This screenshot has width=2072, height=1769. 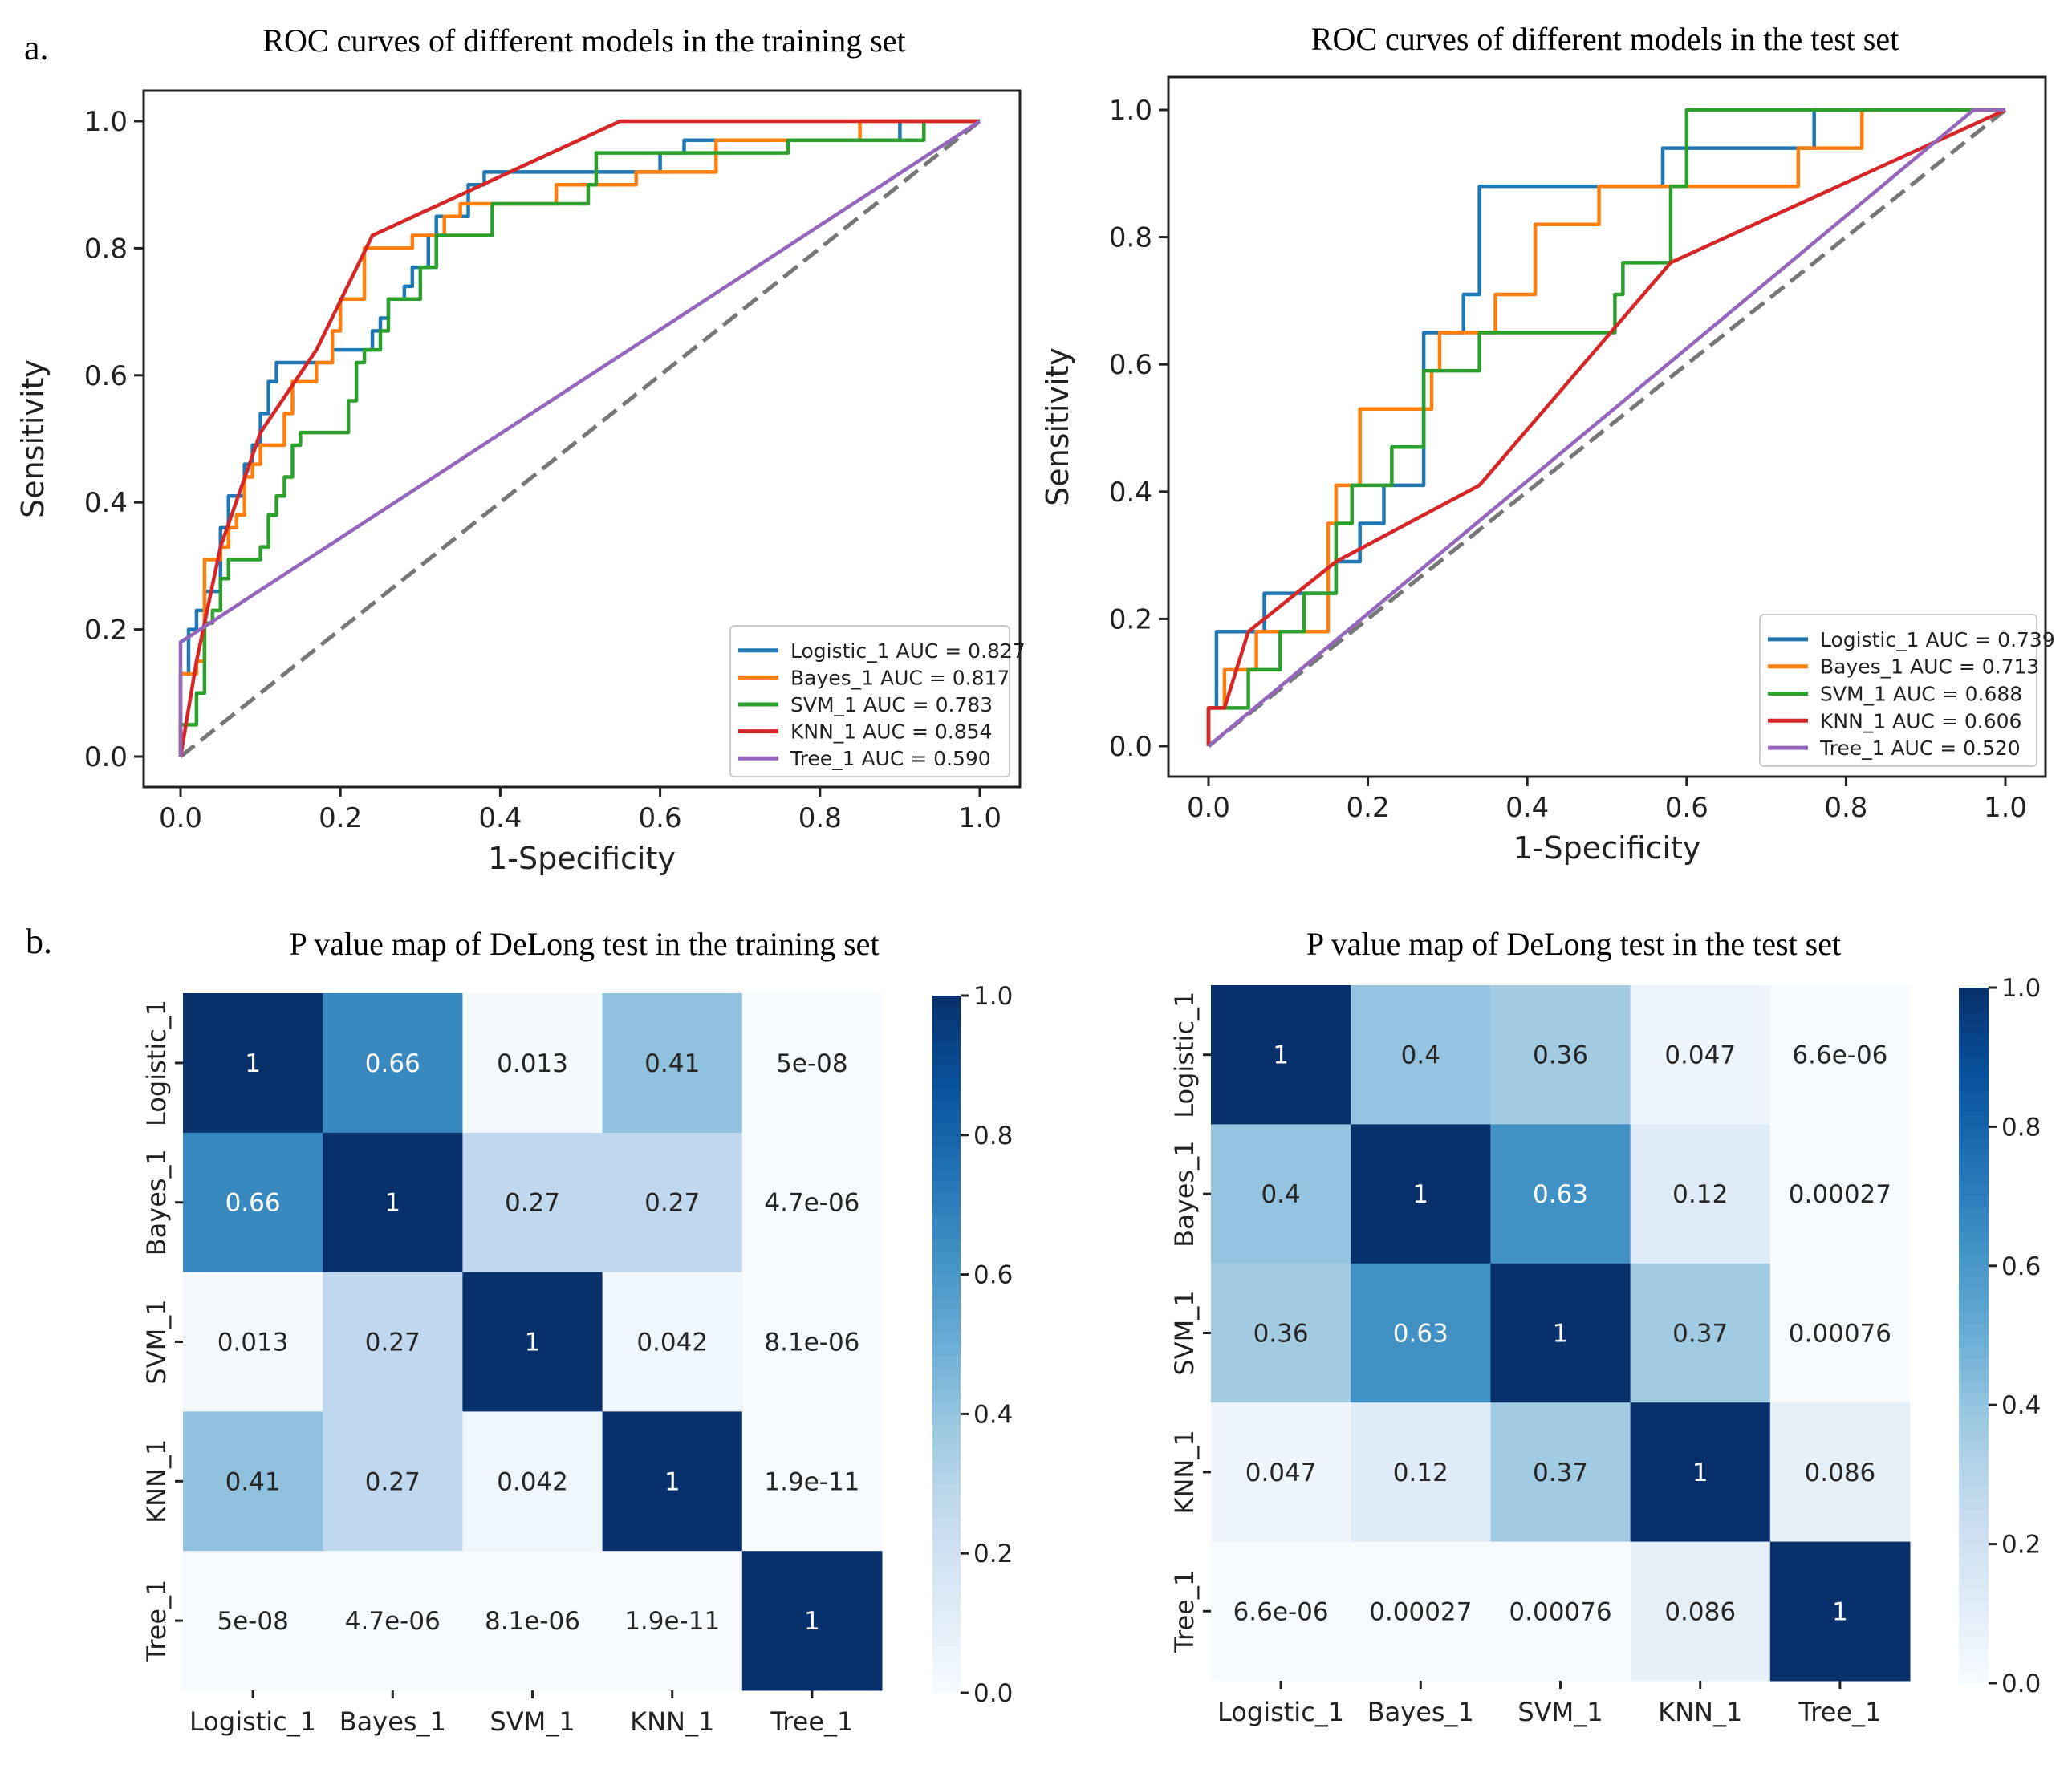 What do you see at coordinates (672, 1721) in the screenshot?
I see `x-tick-label: KNN_1` at bounding box center [672, 1721].